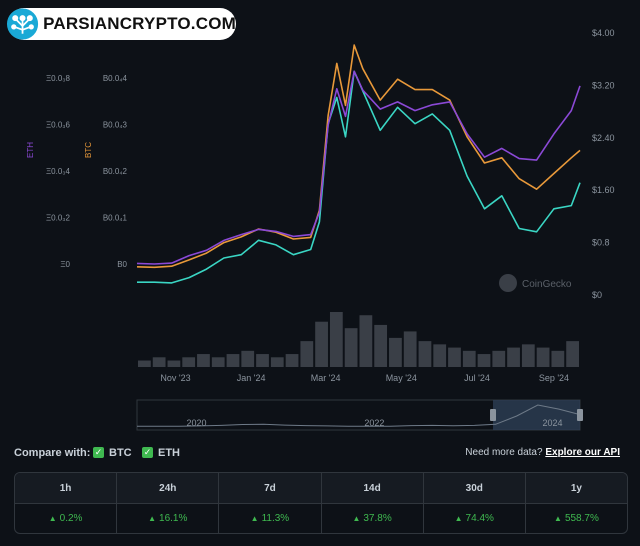 This screenshot has height=546, width=640. What do you see at coordinates (122, 264) in the screenshot?
I see `btc-tick-label: B0` at bounding box center [122, 264].